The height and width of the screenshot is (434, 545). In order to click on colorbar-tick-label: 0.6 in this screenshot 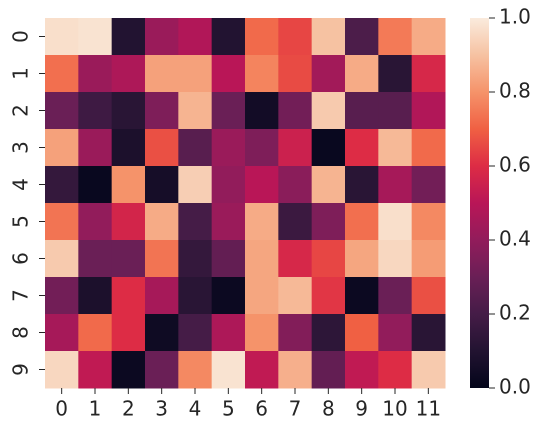, I will do `click(515, 165)`.